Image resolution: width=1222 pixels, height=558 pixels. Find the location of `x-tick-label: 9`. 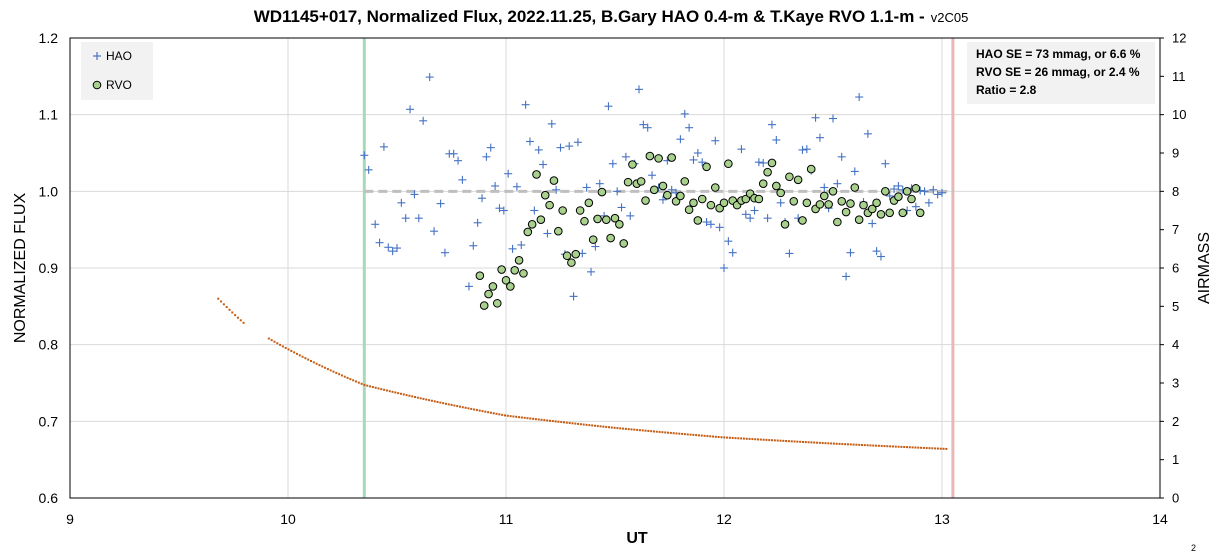

x-tick-label: 9 is located at coordinates (70, 519).